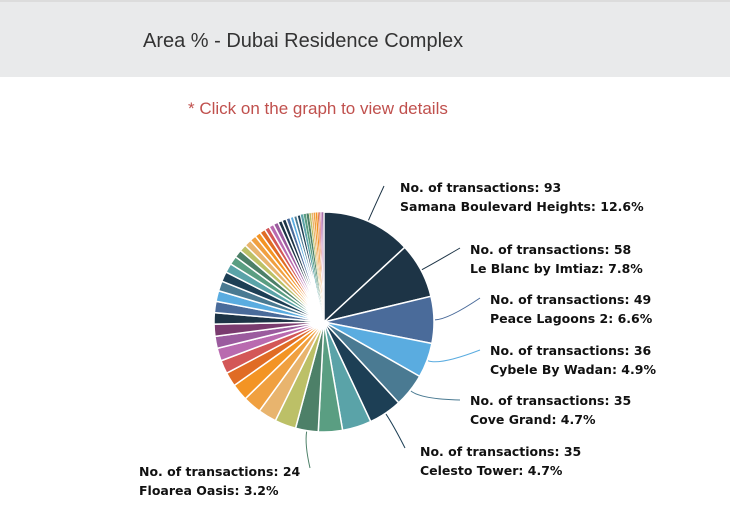 The image size is (730, 526). Describe the element at coordinates (209, 490) in the screenshot. I see `data-label-line: Floarea Oasis: 3.2%` at that location.